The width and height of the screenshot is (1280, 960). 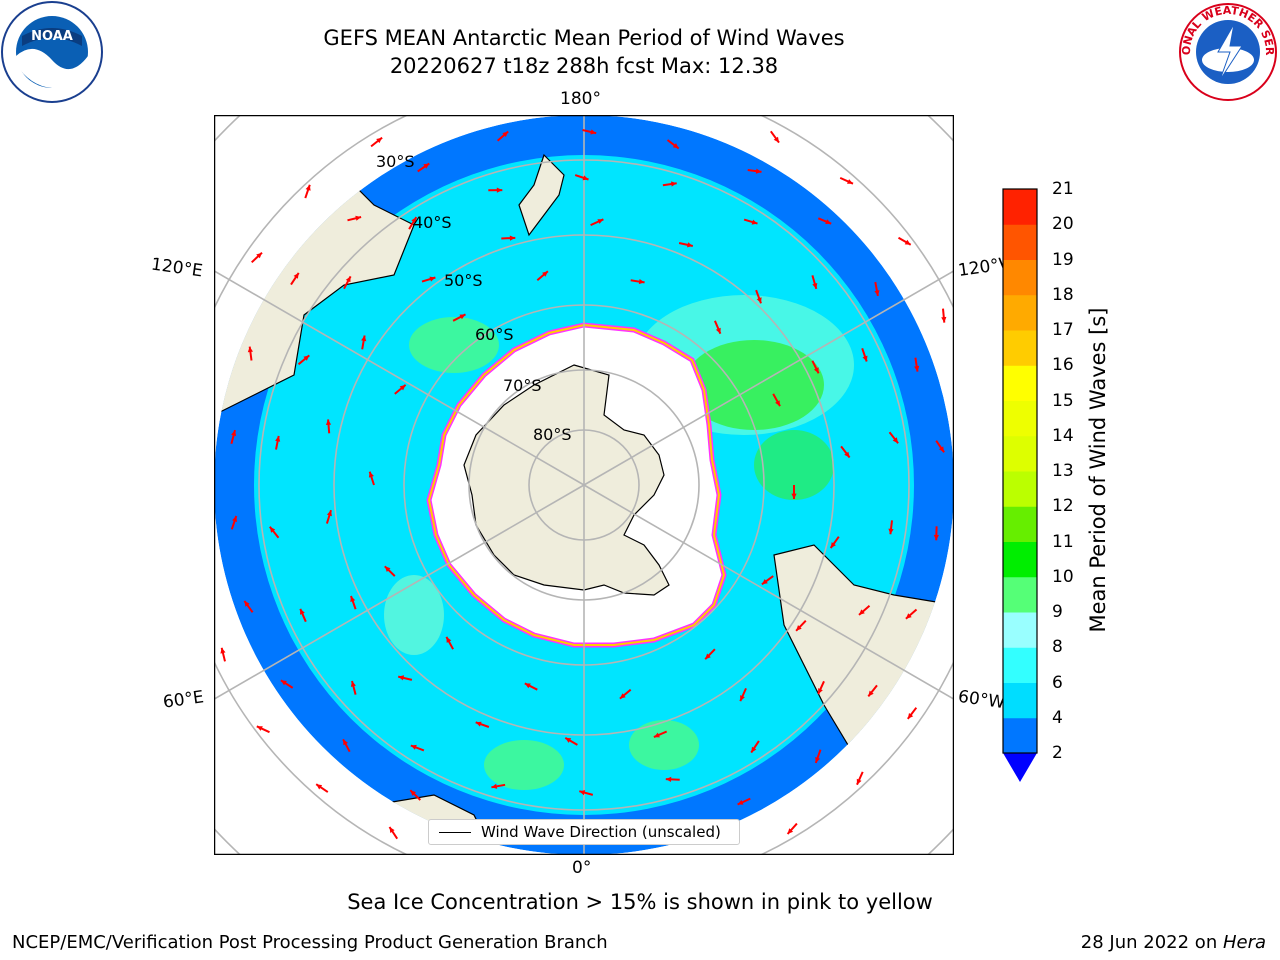 I want to click on noaa-logo: NOAA, so click(x=52, y=52).